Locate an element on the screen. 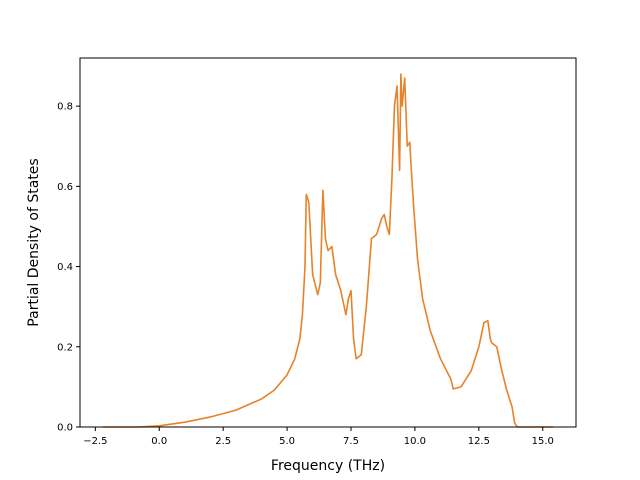  y-axis-ticks: 0.0 0.2 0.4 0.6 0.8 is located at coordinates (68, 268).